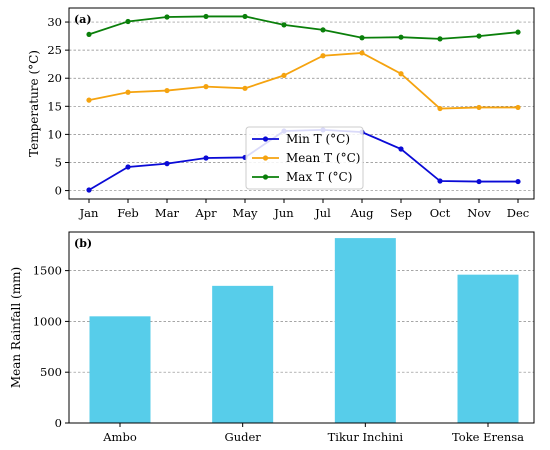  I want to click on legend-box, so click(304, 158).